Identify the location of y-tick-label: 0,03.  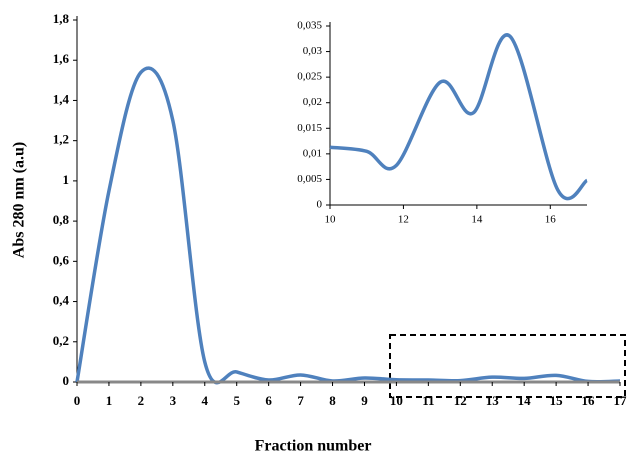
(313, 51).